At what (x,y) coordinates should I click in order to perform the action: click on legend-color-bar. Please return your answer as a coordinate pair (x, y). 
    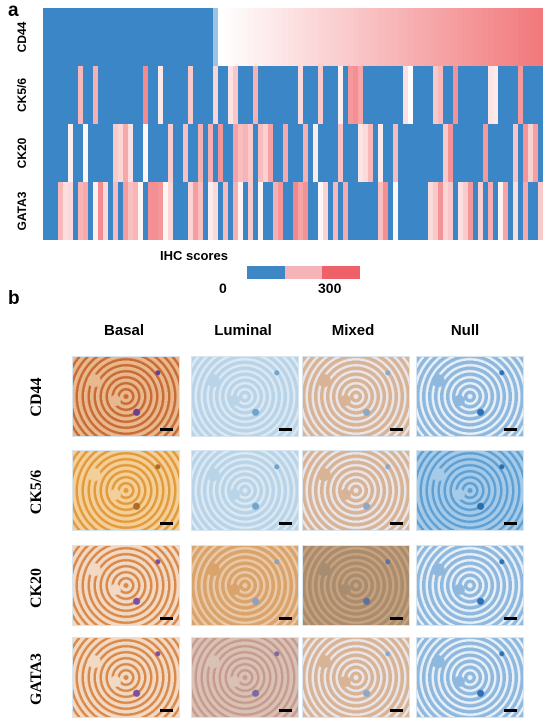
    Looking at the image, I should click on (304, 272).